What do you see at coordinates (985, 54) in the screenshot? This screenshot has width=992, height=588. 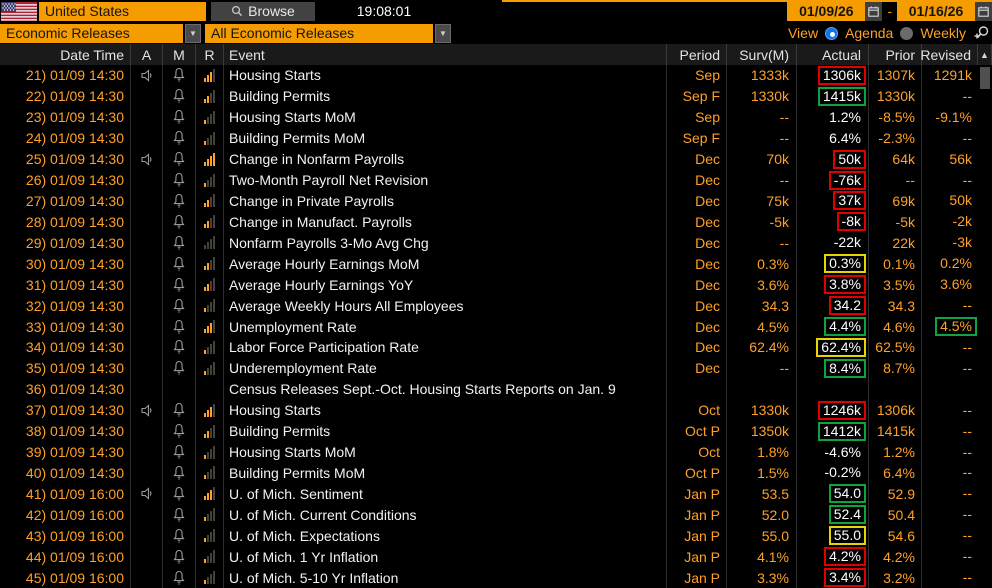 I see `scroll-up-icon: ▲` at bounding box center [985, 54].